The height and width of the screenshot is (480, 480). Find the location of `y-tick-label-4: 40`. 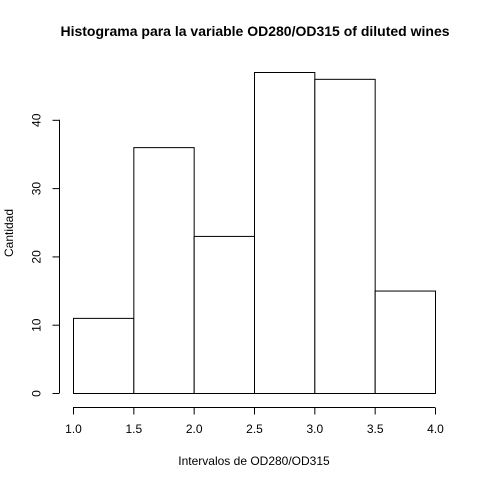

y-tick-label-4: 40 is located at coordinates (37, 120).